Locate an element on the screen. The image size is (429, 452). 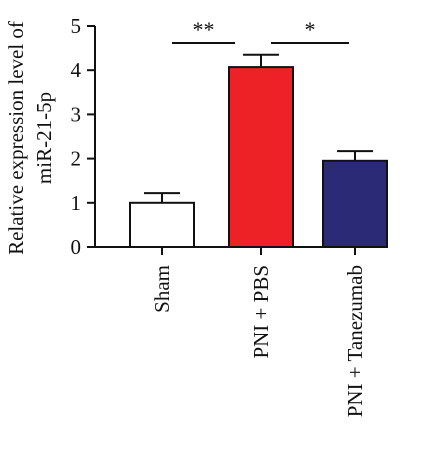
x-tick-label-2: PNI + Tanezumab is located at coordinates (355, 341).